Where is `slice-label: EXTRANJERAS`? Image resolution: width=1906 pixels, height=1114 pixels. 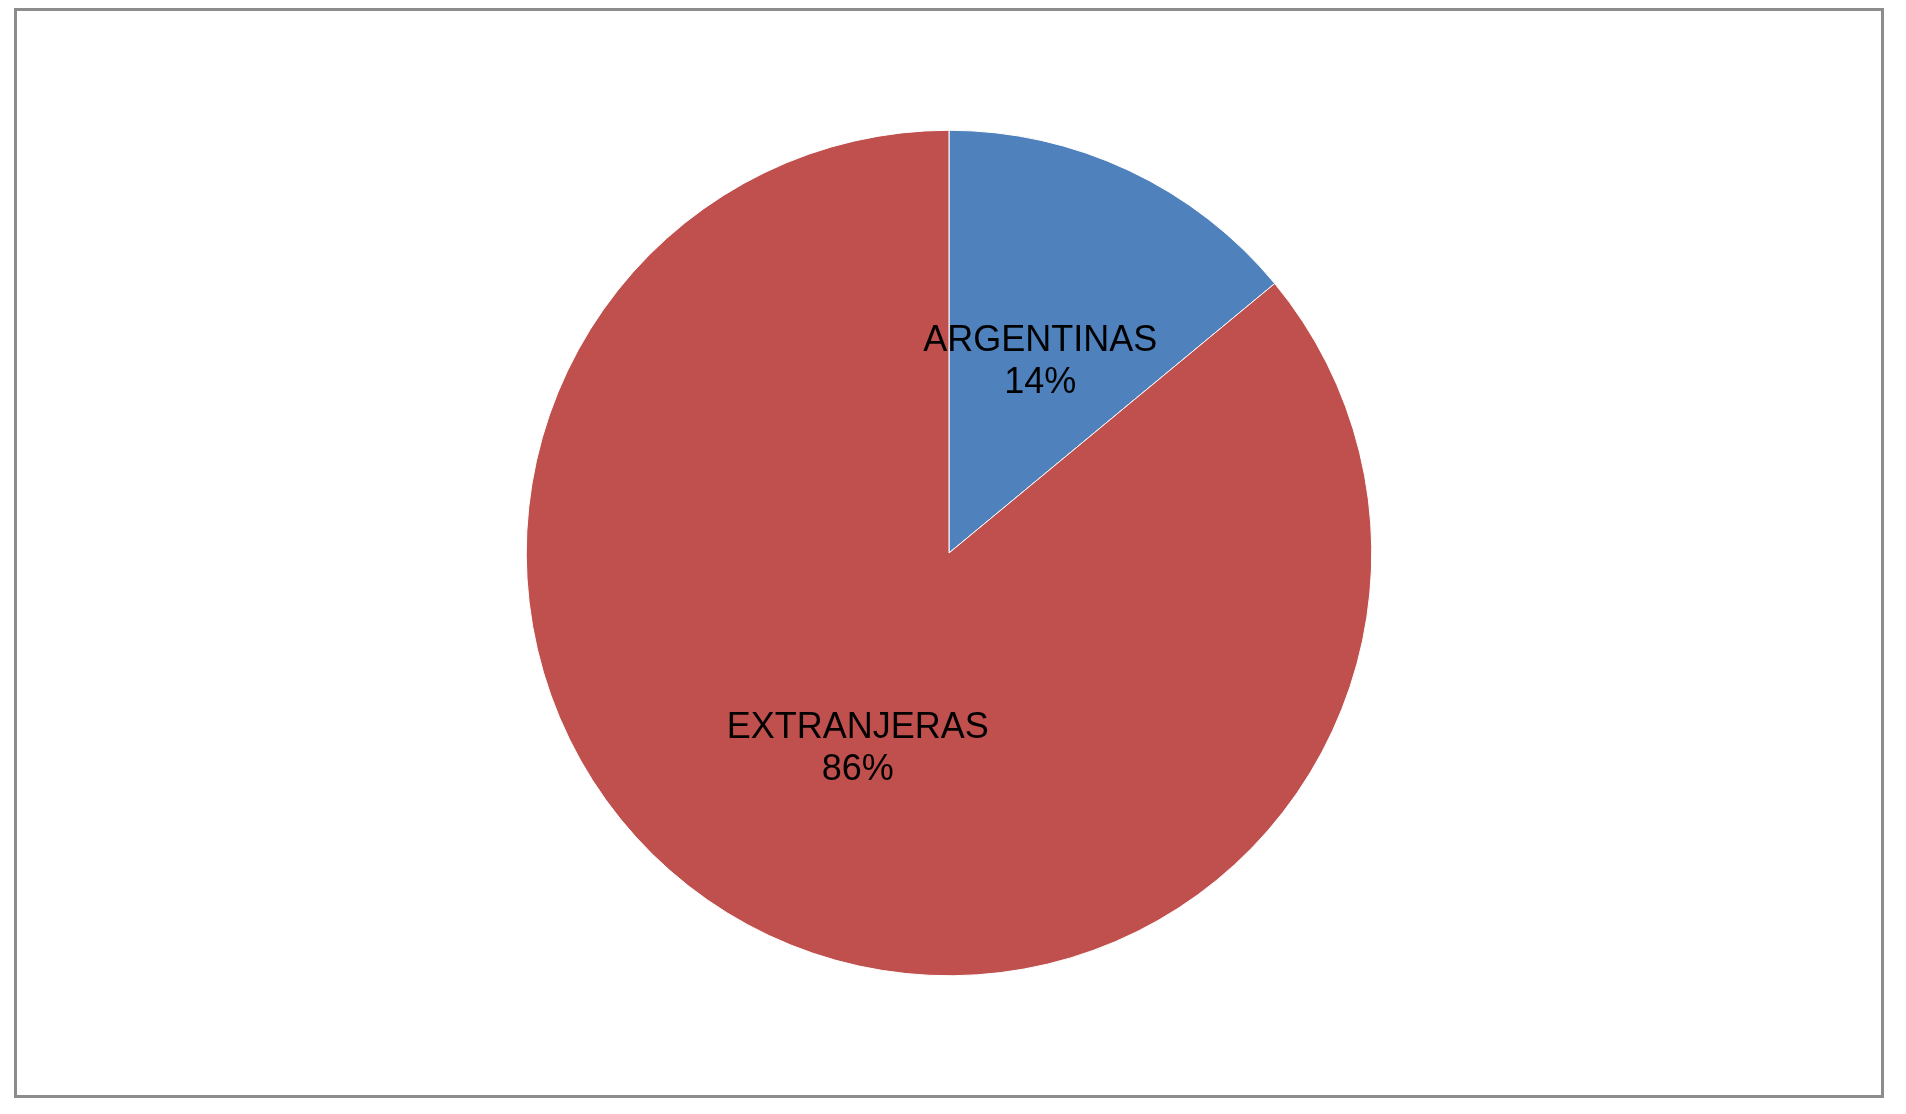 slice-label: EXTRANJERAS is located at coordinates (857, 726).